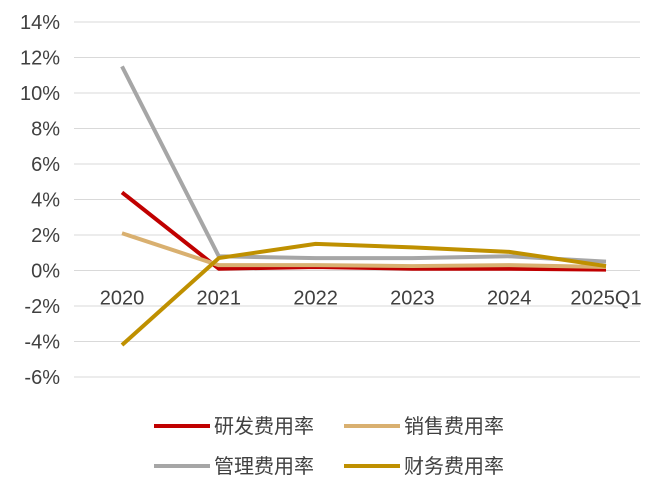  What do you see at coordinates (315, 299) in the screenshot?
I see `x-tick-label: 2022` at bounding box center [315, 299].